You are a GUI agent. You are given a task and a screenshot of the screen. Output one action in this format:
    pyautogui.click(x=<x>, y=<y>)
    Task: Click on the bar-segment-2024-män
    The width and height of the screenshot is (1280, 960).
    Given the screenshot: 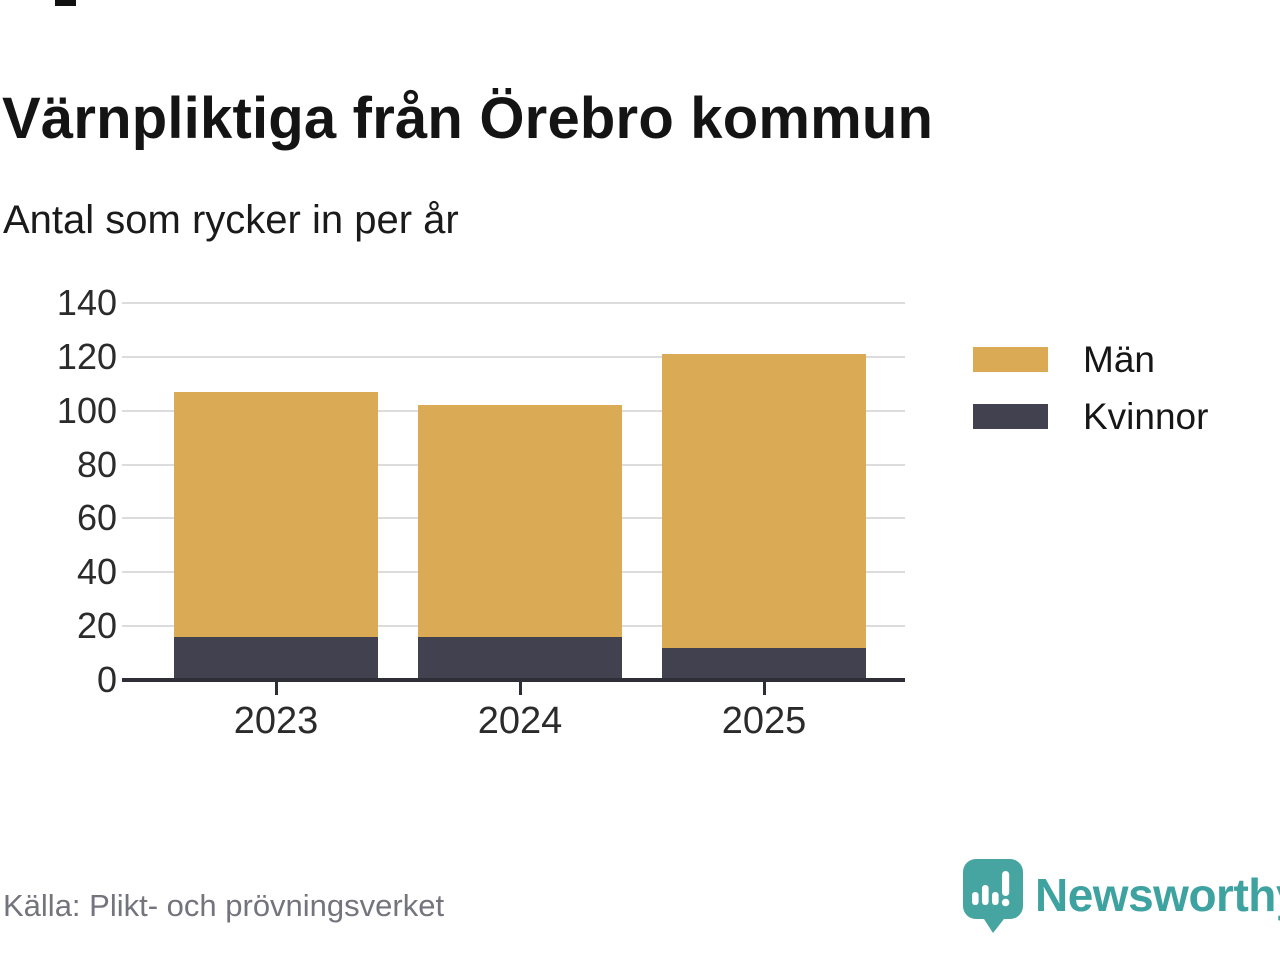 What is the action you would take?
    pyautogui.click(x=520, y=521)
    